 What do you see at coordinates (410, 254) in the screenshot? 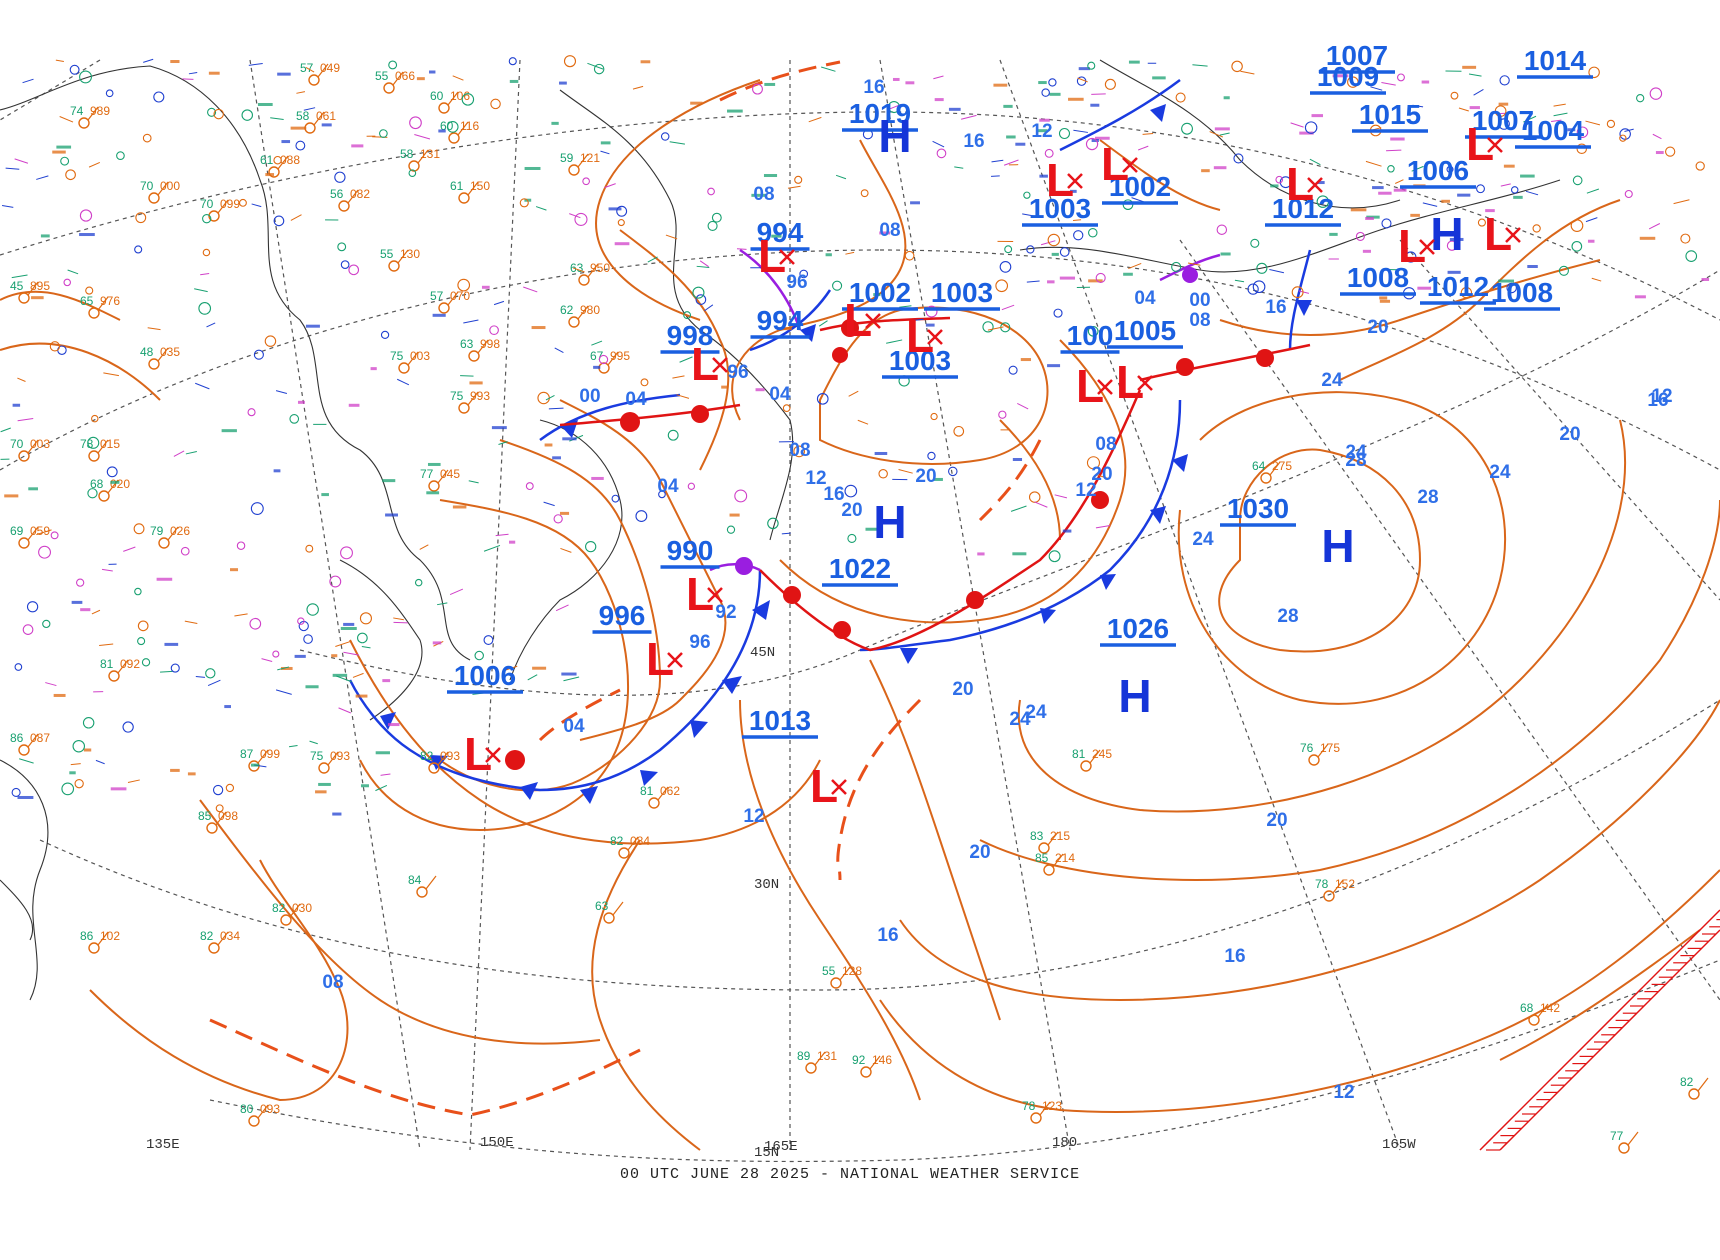
I see `station-pressure: 130` at bounding box center [410, 254].